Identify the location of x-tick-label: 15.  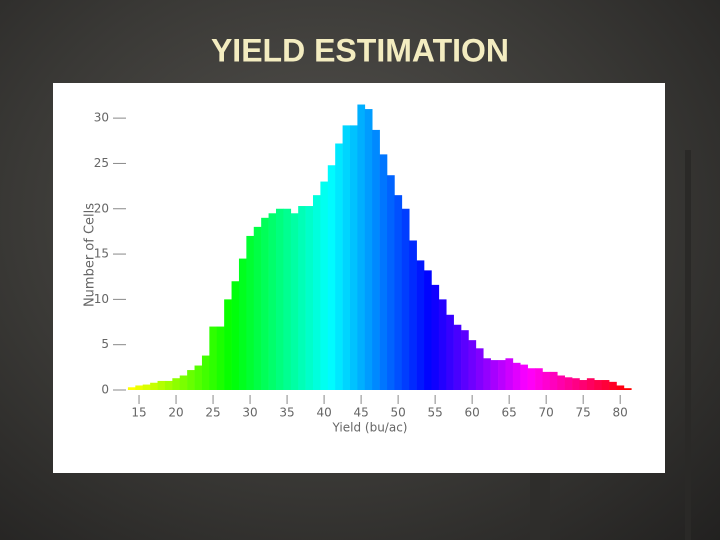
(138, 413).